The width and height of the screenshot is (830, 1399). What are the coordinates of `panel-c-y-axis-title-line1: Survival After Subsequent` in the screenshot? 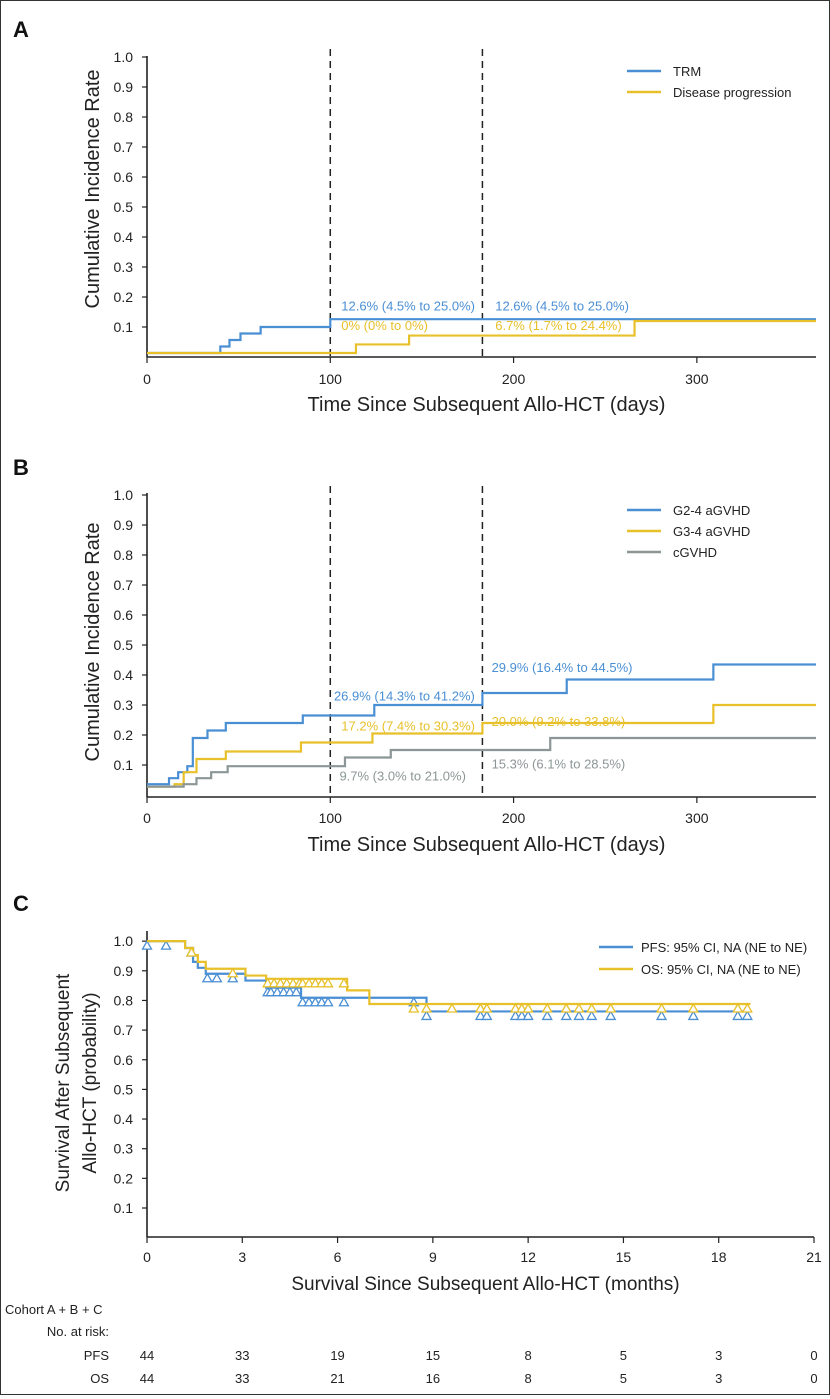 It's located at (63, 1082).